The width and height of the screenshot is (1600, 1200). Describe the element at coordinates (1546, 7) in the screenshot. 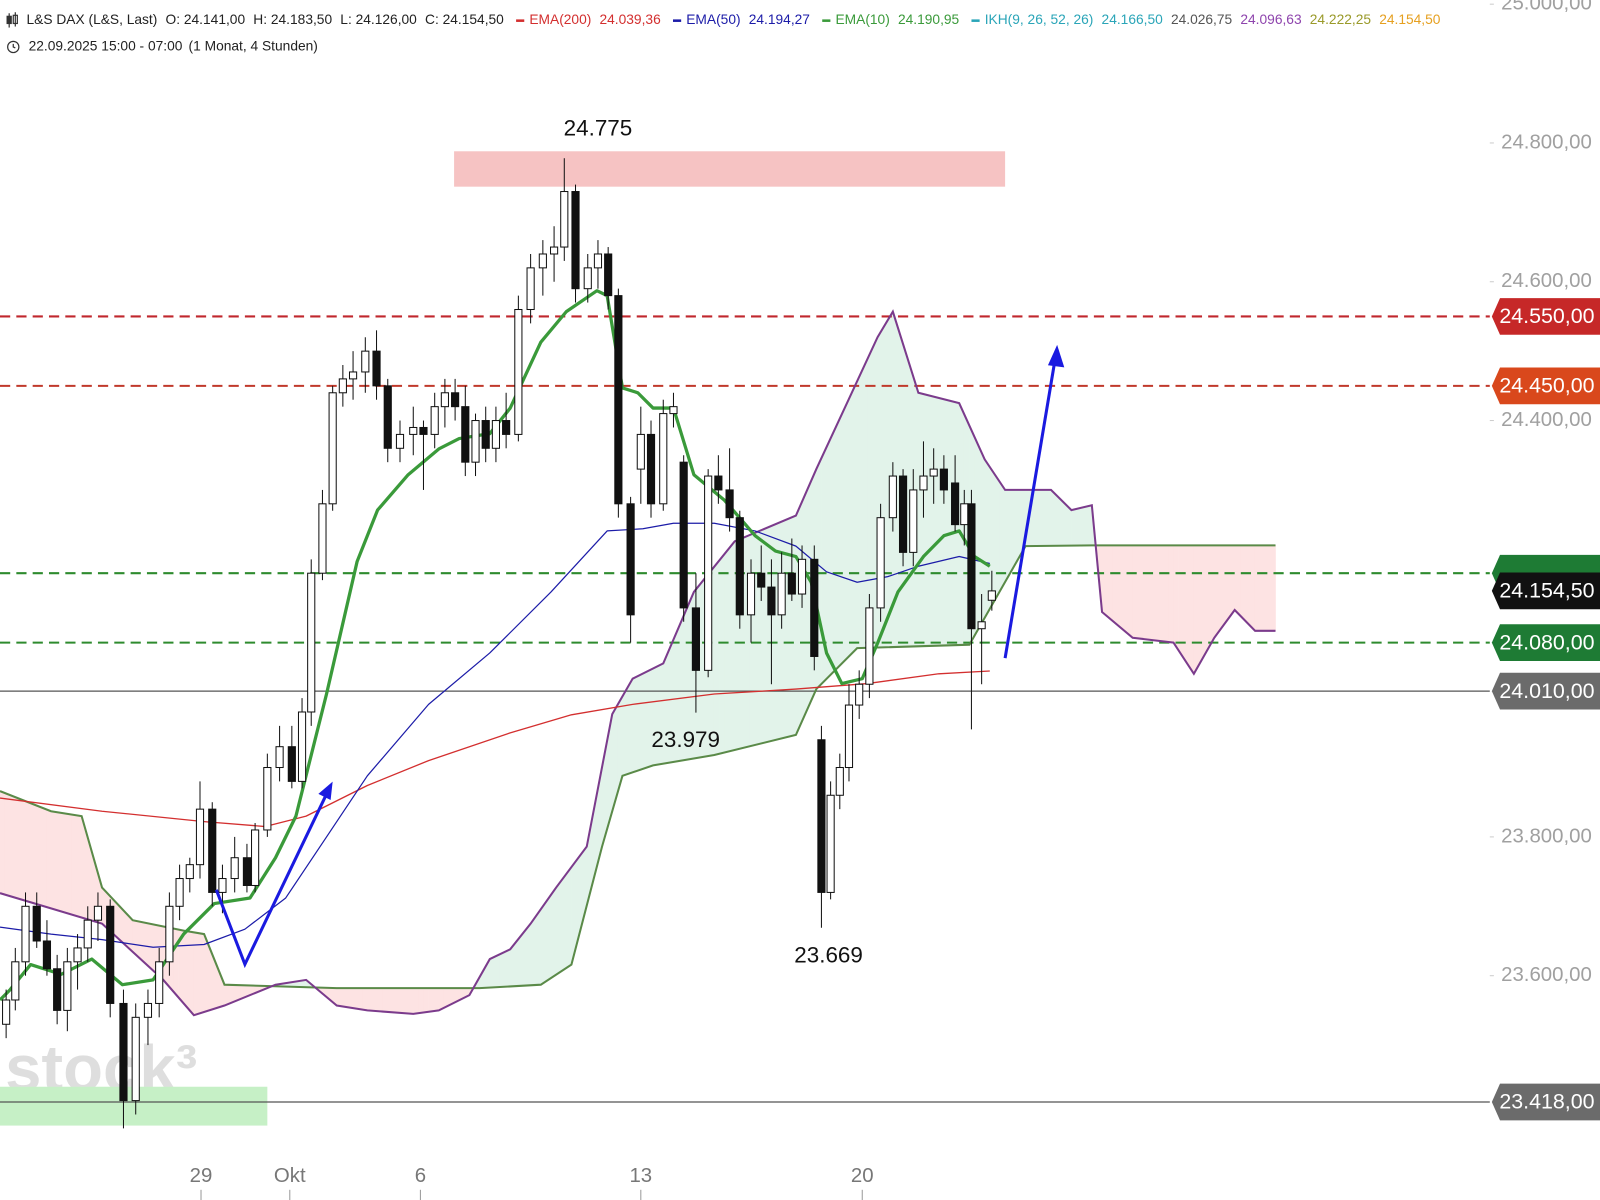

I see `y-tick-label: 25.000,00` at that location.